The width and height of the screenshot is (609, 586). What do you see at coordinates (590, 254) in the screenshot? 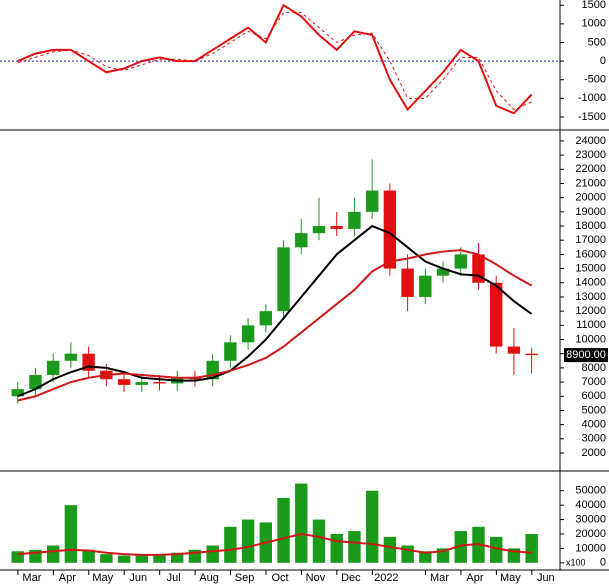
I see `y-tick-label: 16000` at bounding box center [590, 254].